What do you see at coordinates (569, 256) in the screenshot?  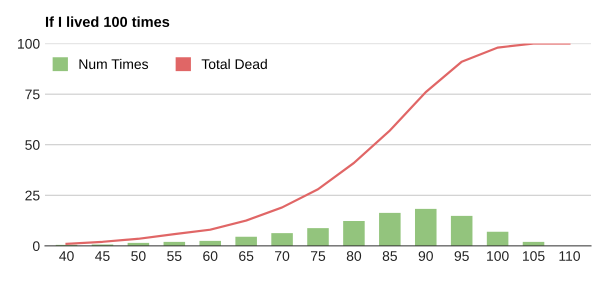 I see `x-tick-label: 110` at bounding box center [569, 256].